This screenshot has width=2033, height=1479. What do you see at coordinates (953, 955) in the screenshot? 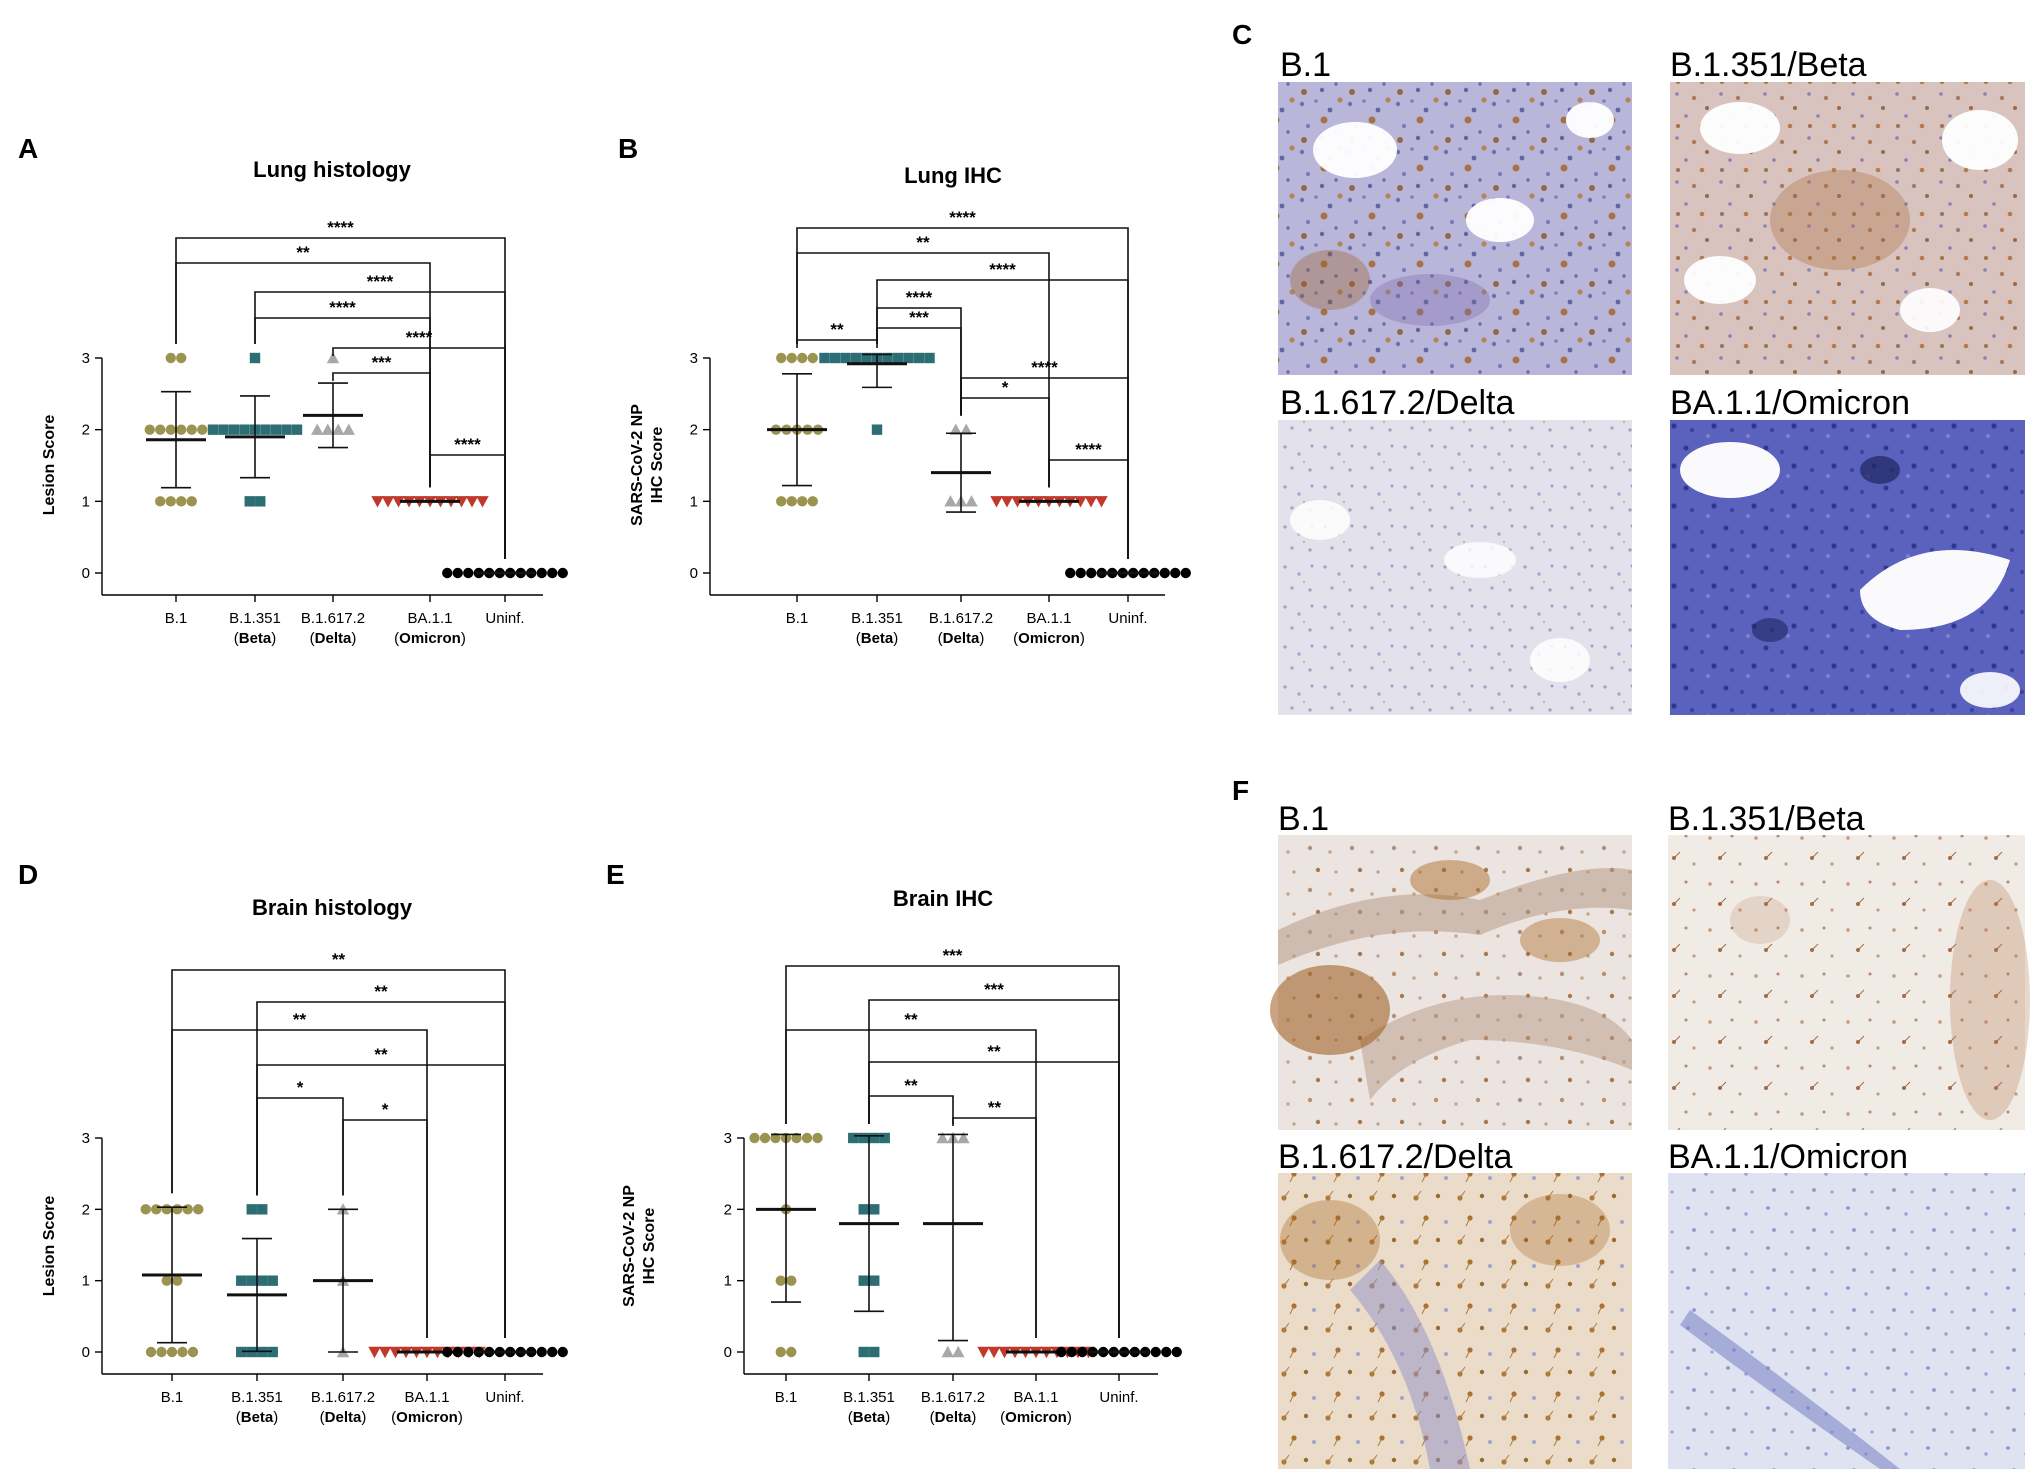
I see `significance-label: ***` at bounding box center [953, 955].